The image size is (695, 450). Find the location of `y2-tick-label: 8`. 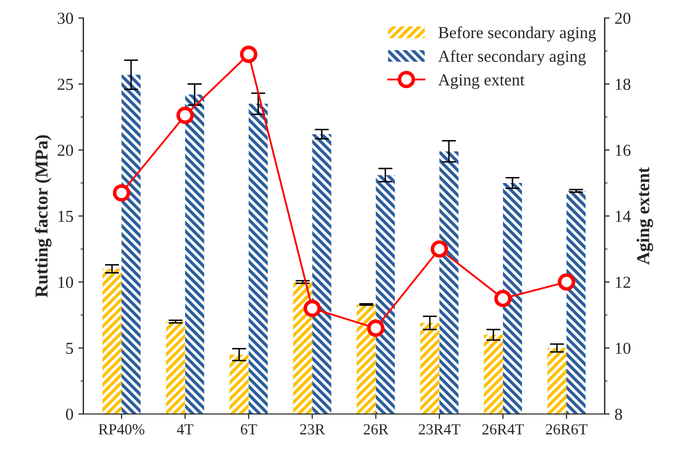

y2-tick-label: 8 is located at coordinates (618, 414).